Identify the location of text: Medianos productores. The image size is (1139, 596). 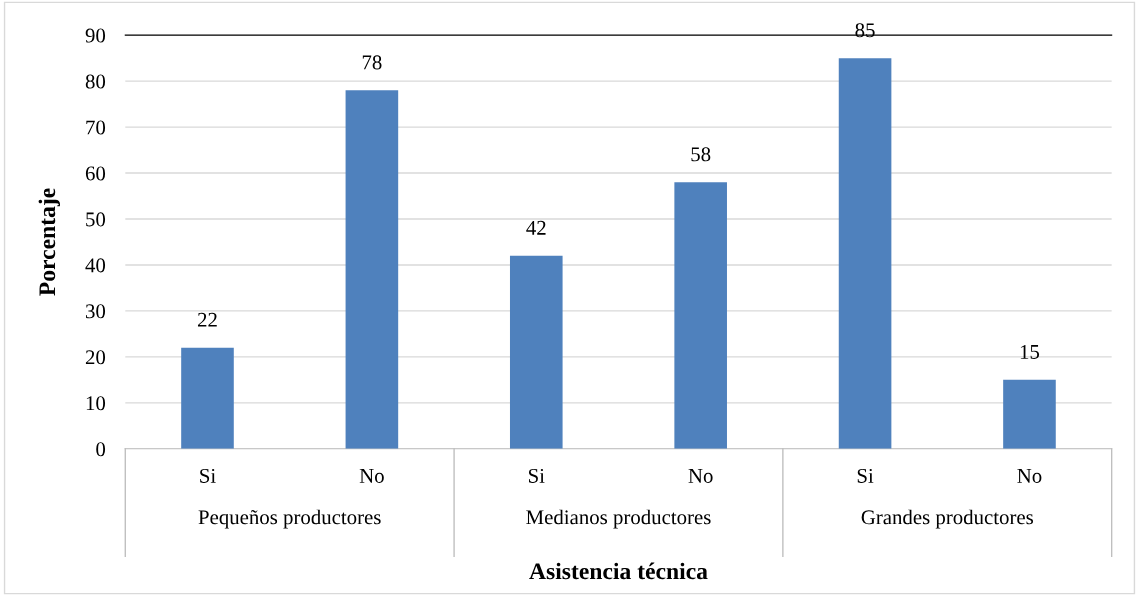
(618, 519).